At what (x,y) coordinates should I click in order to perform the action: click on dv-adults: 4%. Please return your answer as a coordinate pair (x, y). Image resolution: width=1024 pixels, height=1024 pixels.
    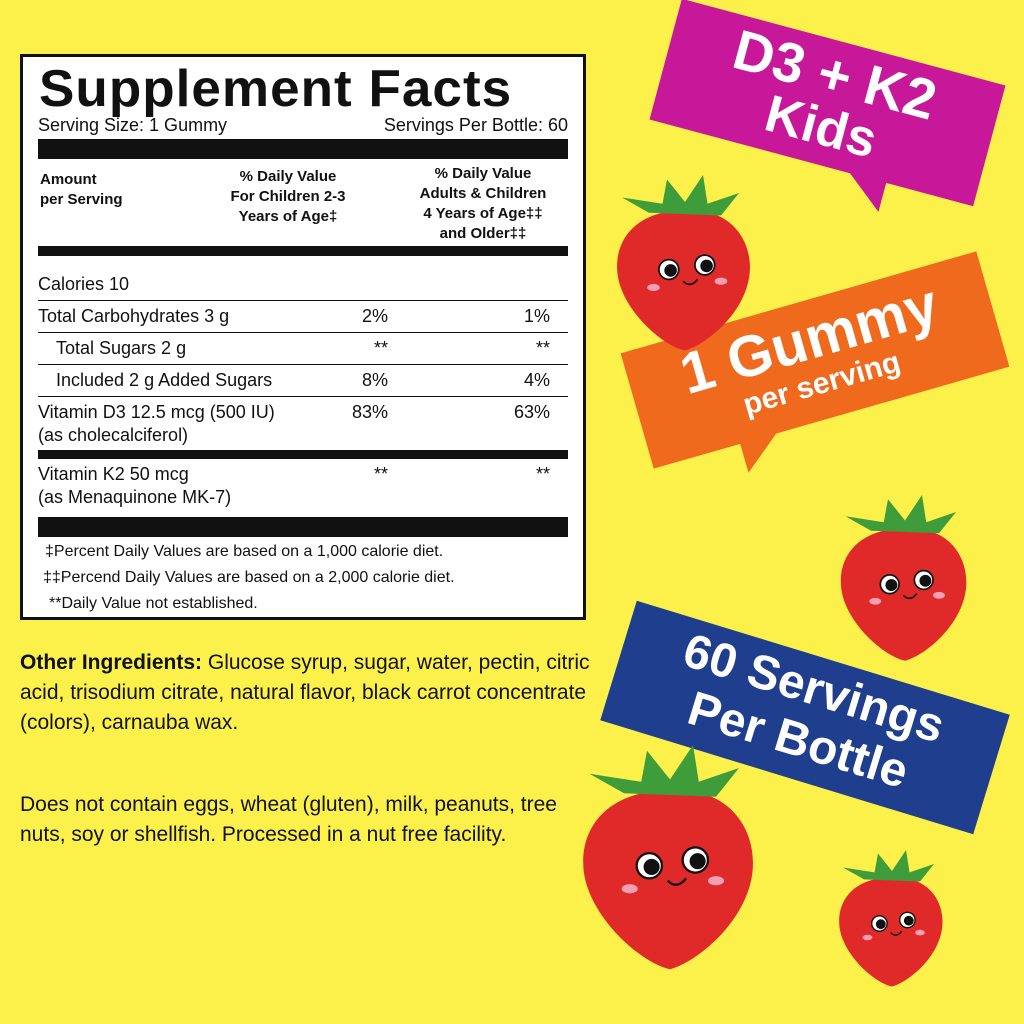
    Looking at the image, I should click on (536, 380).